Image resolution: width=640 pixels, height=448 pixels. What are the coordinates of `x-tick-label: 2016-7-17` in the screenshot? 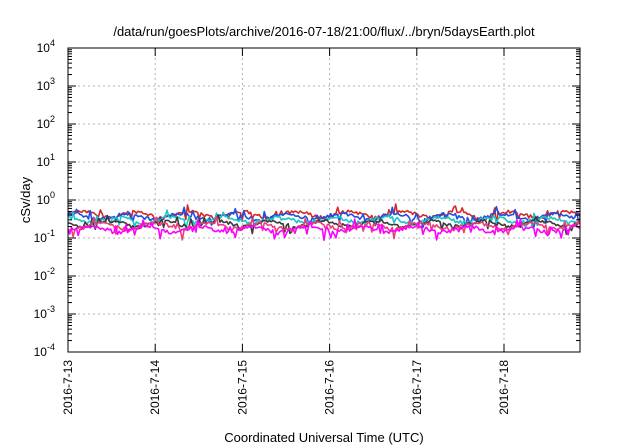 It's located at (417, 387).